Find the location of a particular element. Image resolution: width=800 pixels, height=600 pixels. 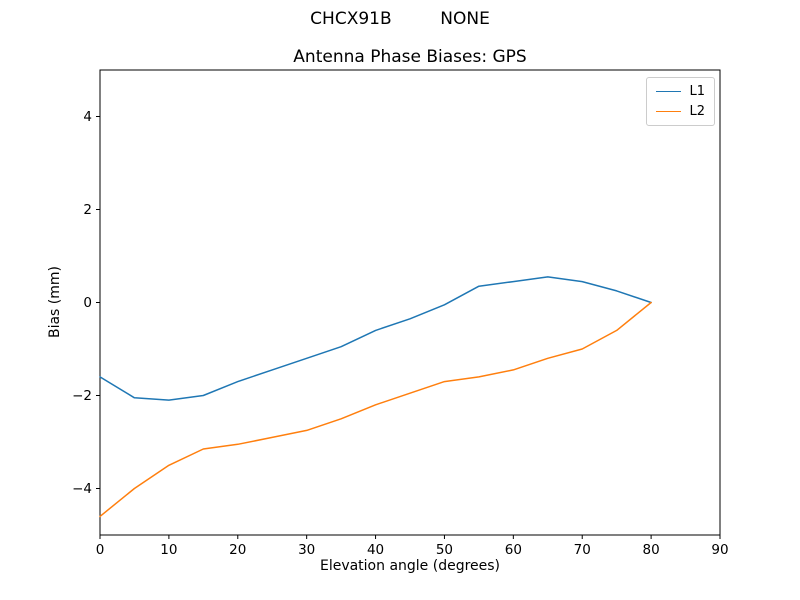

legend-label-l2: L2 is located at coordinates (697, 111).